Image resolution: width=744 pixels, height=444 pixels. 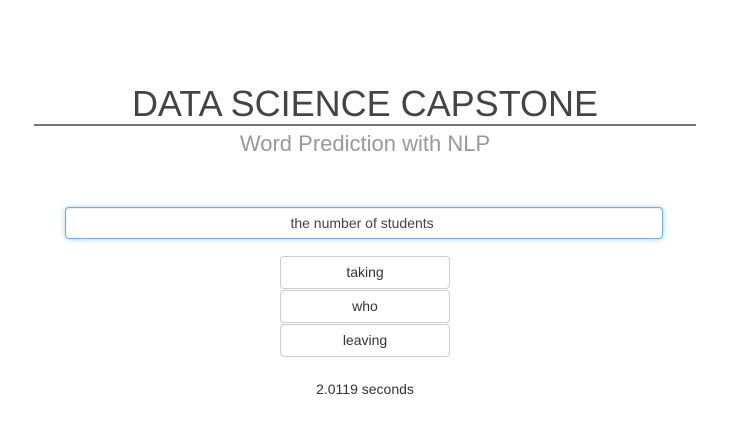 What do you see at coordinates (364, 223) in the screenshot?
I see `text-input` at bounding box center [364, 223].